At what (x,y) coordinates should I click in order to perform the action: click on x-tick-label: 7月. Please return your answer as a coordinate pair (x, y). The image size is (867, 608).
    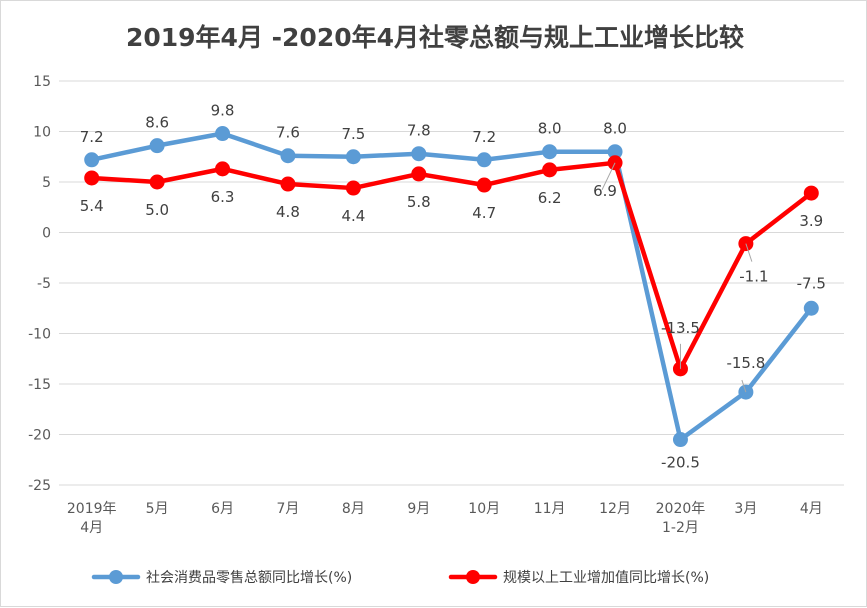
    Looking at the image, I should click on (287, 509).